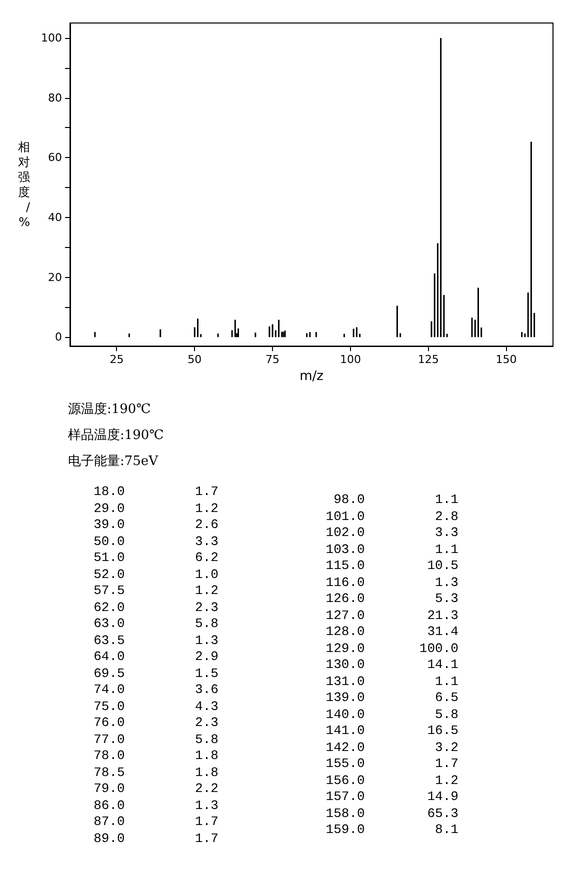  I want to click on text: 79.0 2.2, so click(156, 789).